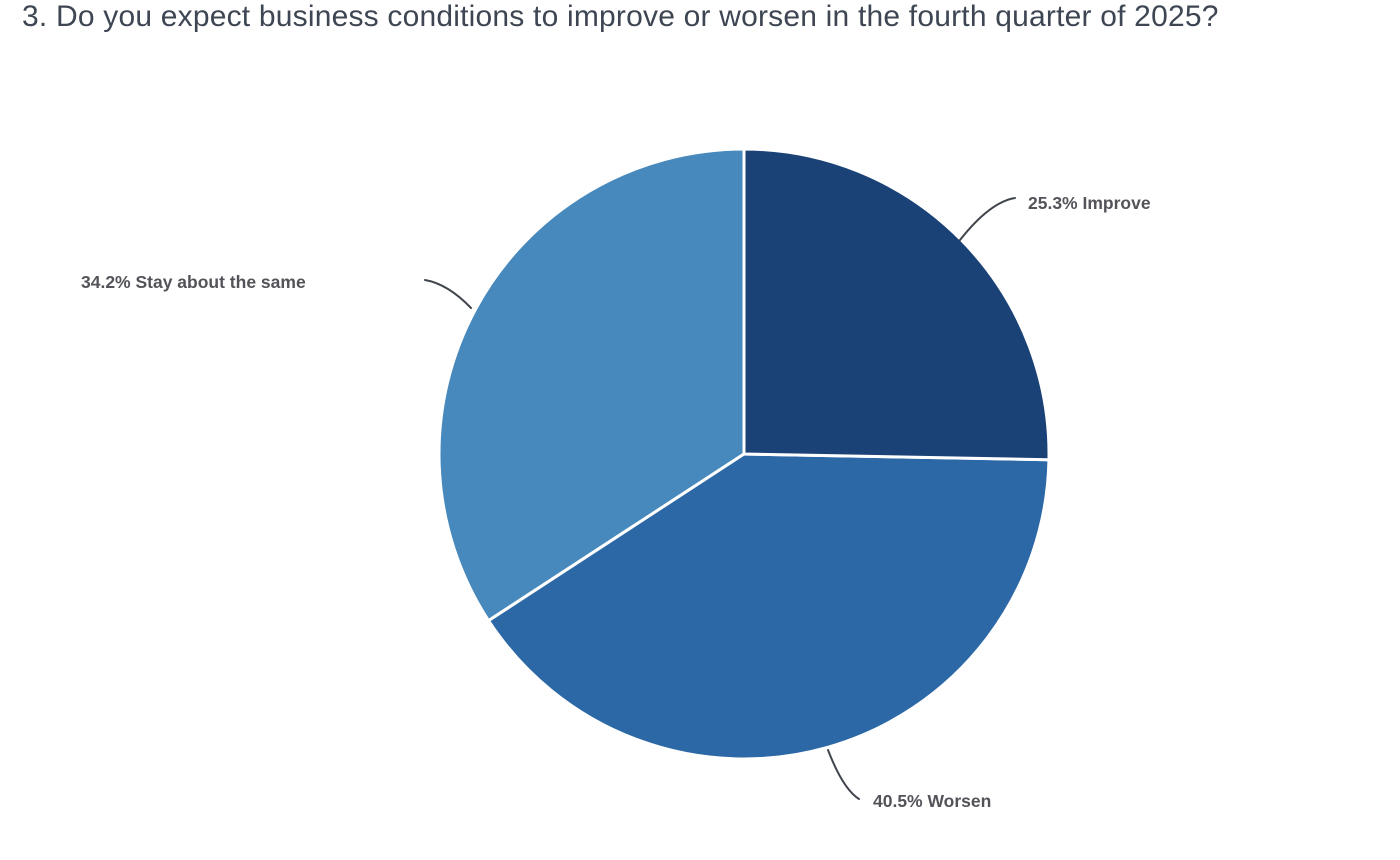 The width and height of the screenshot is (1400, 860). Describe the element at coordinates (769, 606) in the screenshot. I see `pie-slice-worsen` at that location.